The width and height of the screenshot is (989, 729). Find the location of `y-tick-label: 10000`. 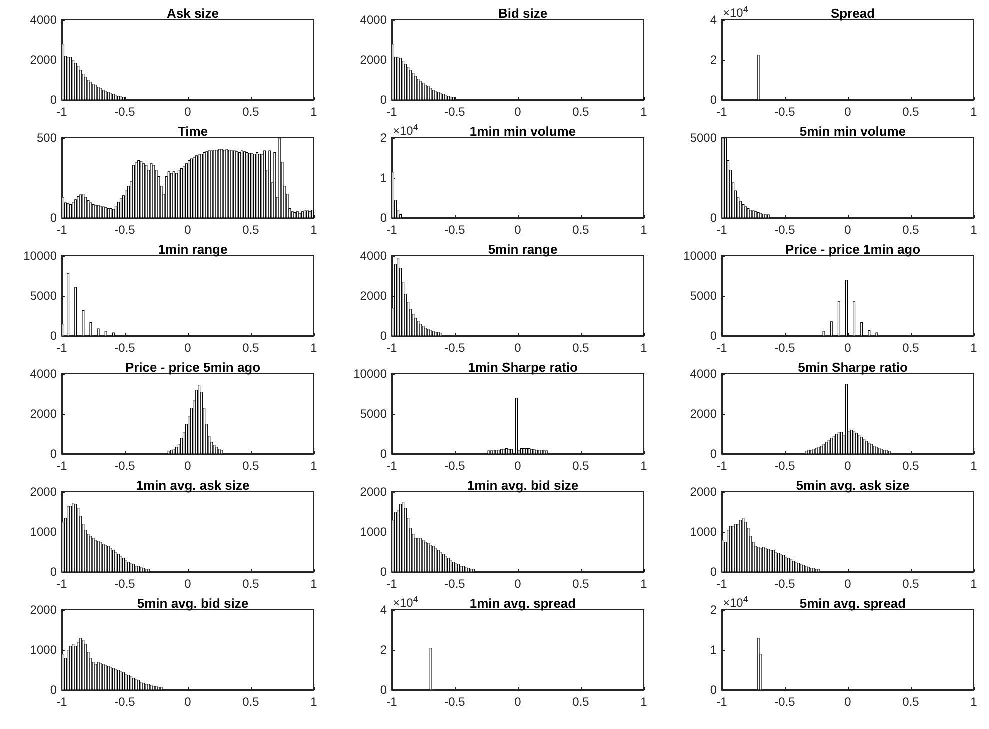

y-tick-label: 10000 is located at coordinates (701, 256).